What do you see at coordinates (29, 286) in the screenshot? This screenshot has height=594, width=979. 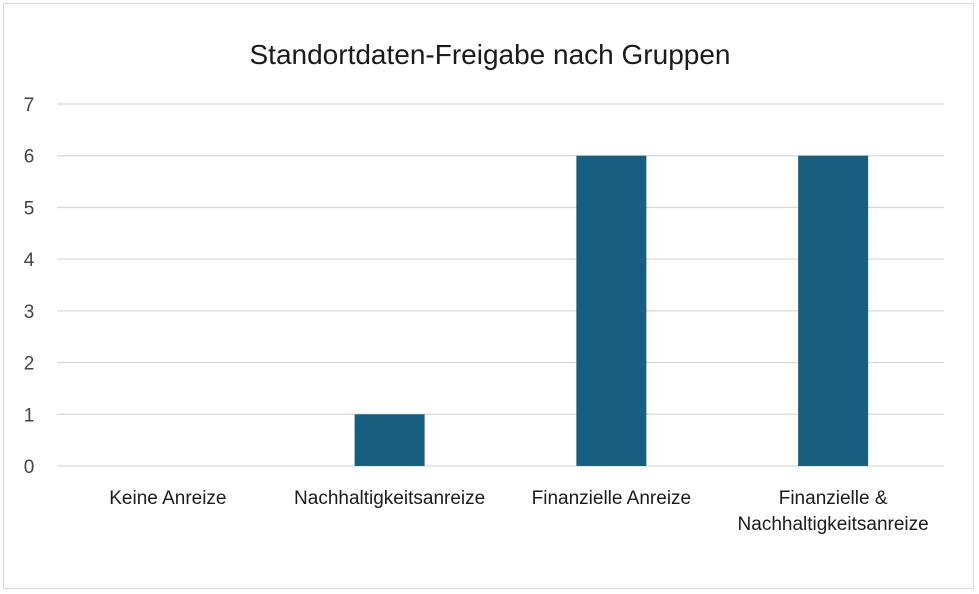 I see `y-axis-ticks: 0 1 2 3 4 5 6 7` at bounding box center [29, 286].